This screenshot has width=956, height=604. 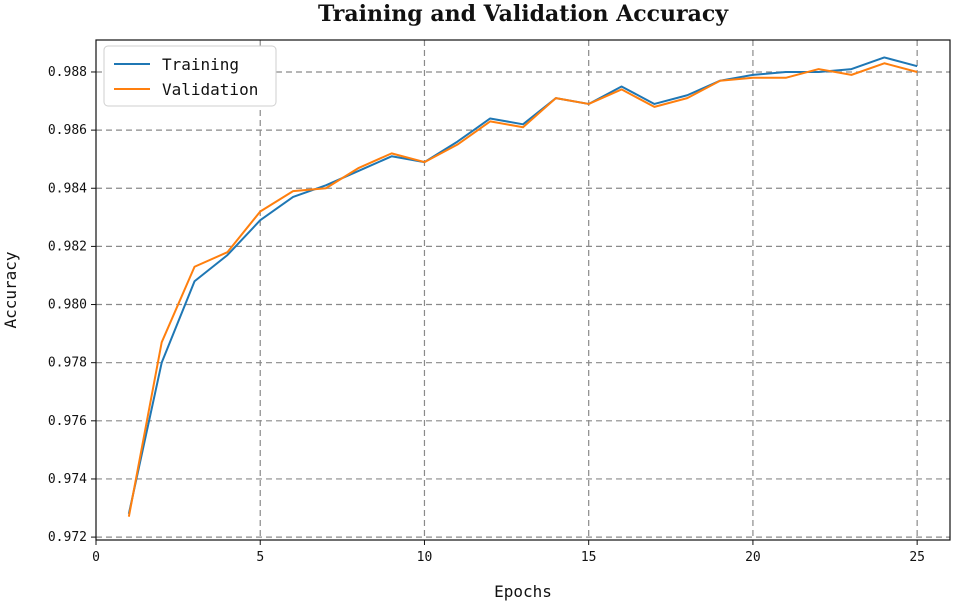 What do you see at coordinates (67, 130) in the screenshot?
I see `y-tick-label: 0.986` at bounding box center [67, 130].